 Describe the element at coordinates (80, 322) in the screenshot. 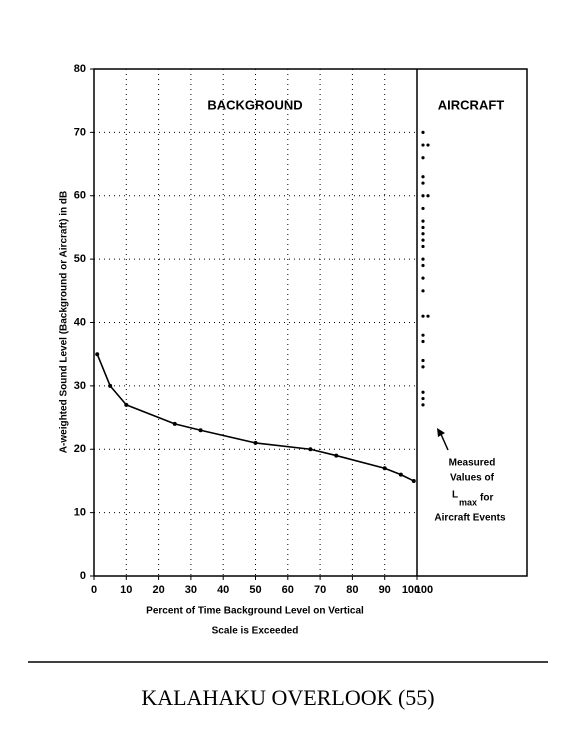

I see `y-tick-label: 40` at that location.